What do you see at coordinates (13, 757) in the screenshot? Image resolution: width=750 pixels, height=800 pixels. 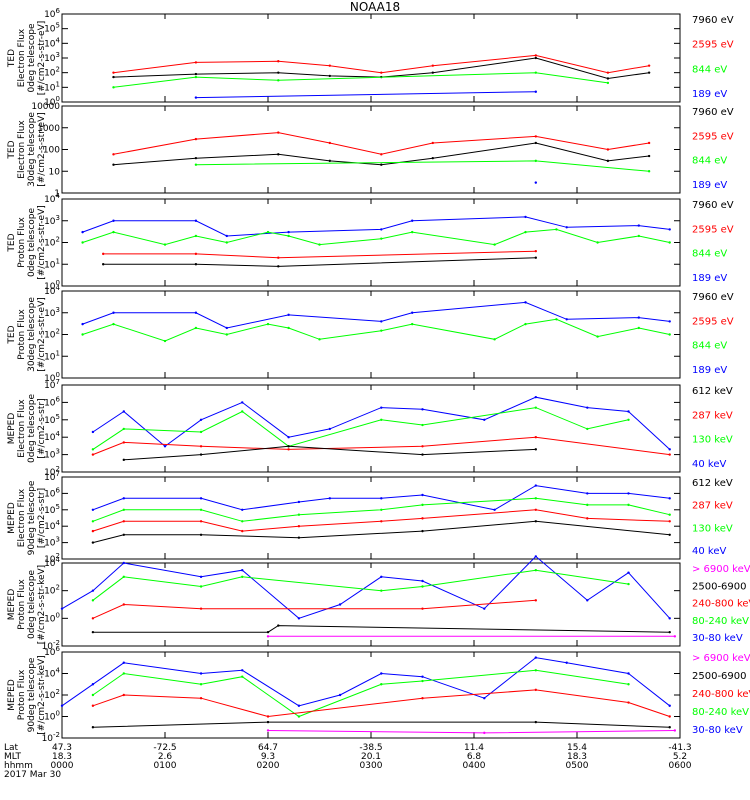 I see `x-axis-row-label: MLT` at bounding box center [13, 757].